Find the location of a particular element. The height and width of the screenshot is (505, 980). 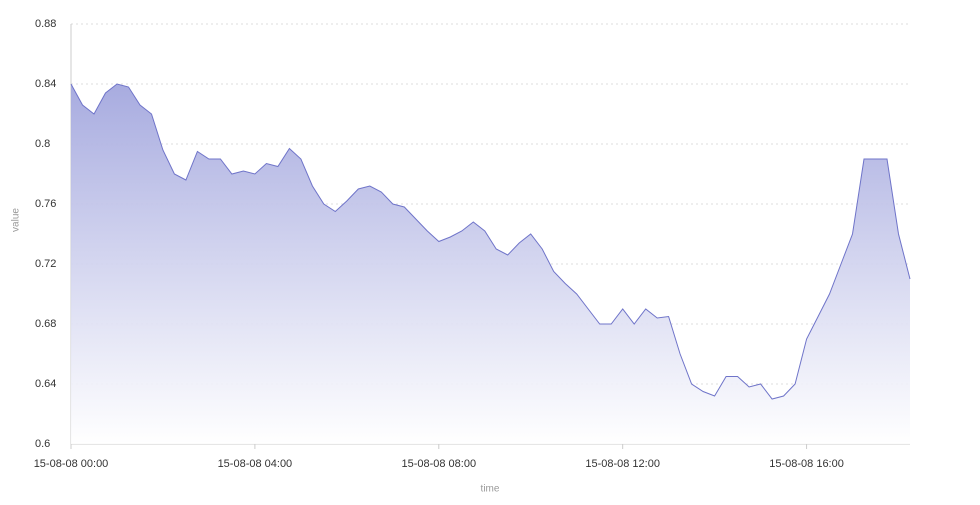

x-tick-label: 15-08-08 00:00 is located at coordinates (71, 464).